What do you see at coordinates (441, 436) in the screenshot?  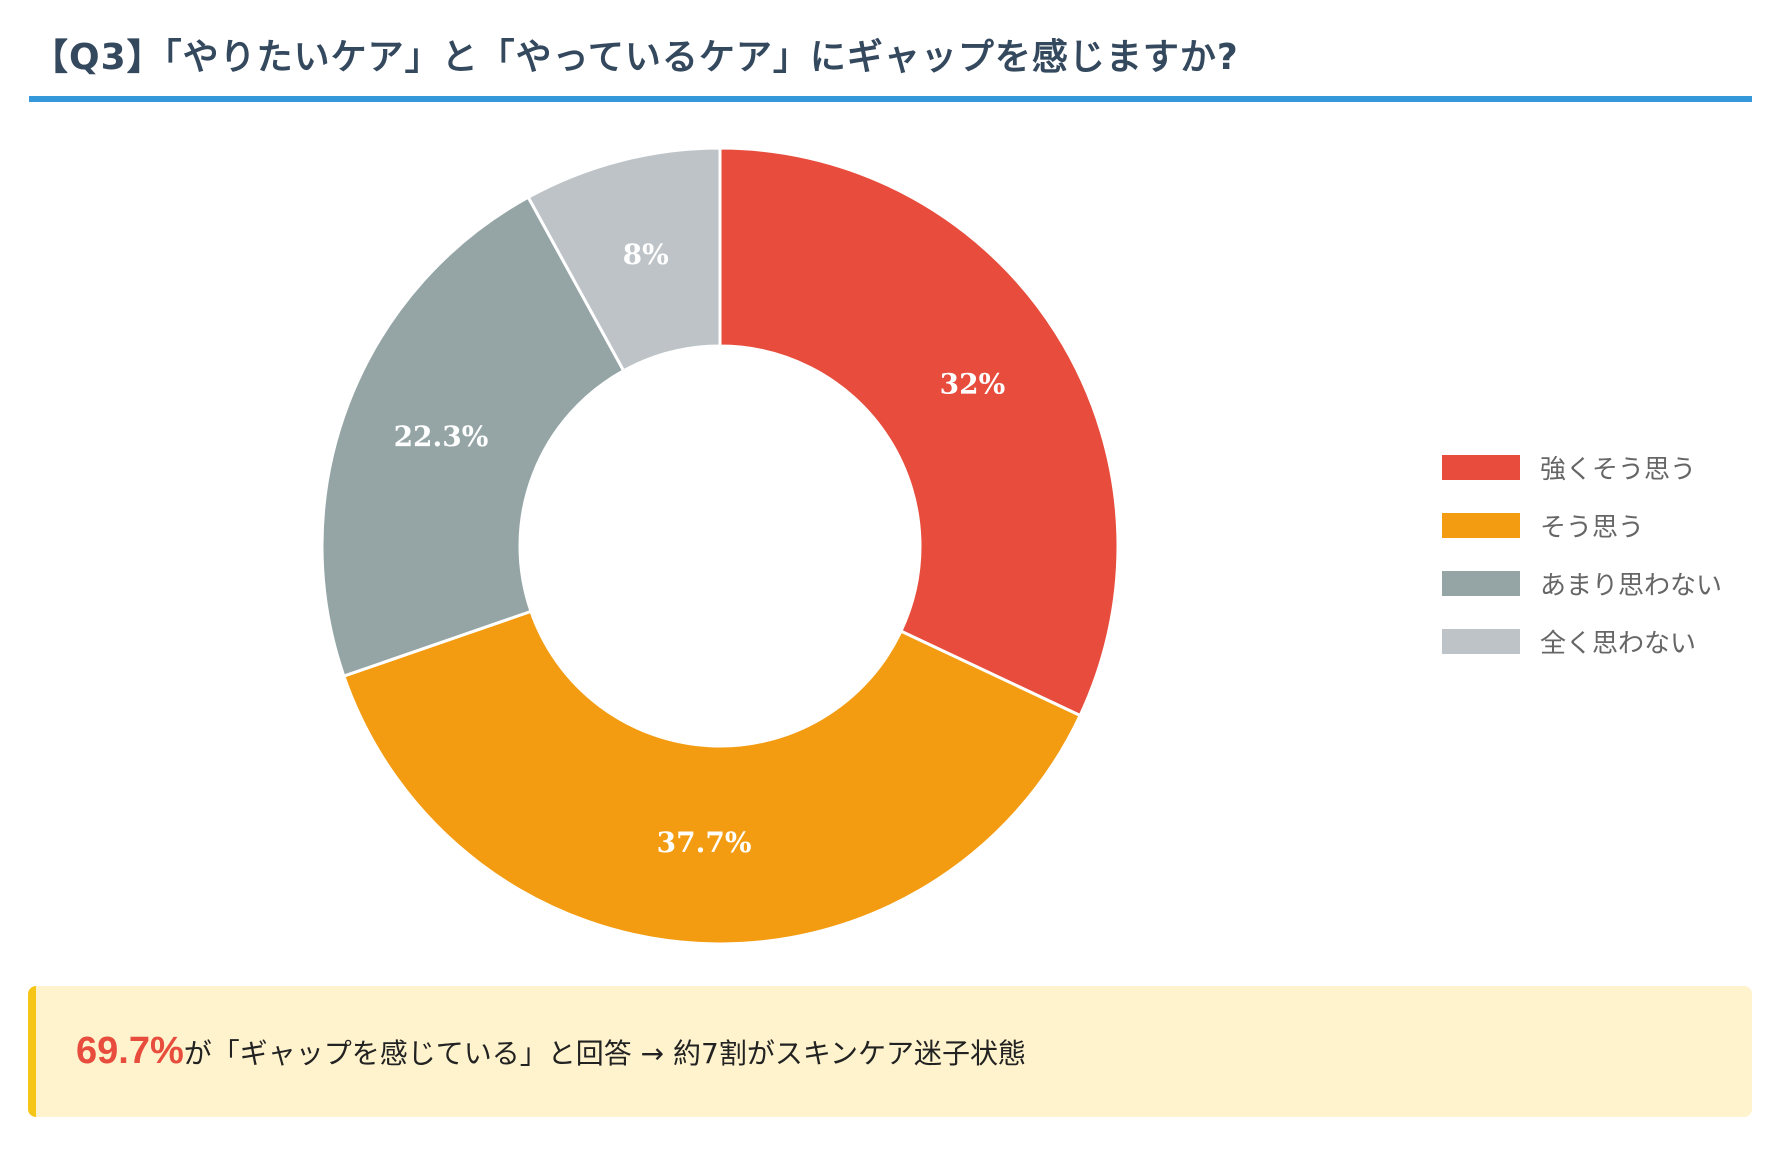 I see `slice-label-disagree: 22.3%` at bounding box center [441, 436].